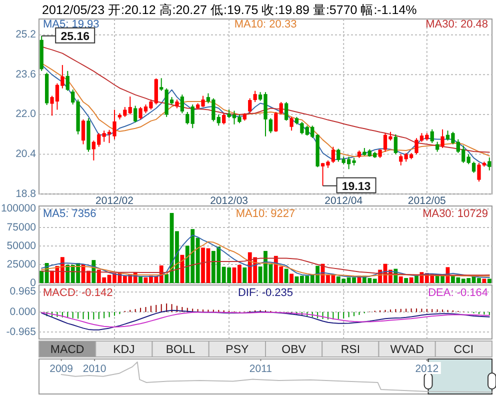  What do you see at coordinates (21, 227) in the screenshot?
I see `y-tick-label: 75000` at bounding box center [21, 227].